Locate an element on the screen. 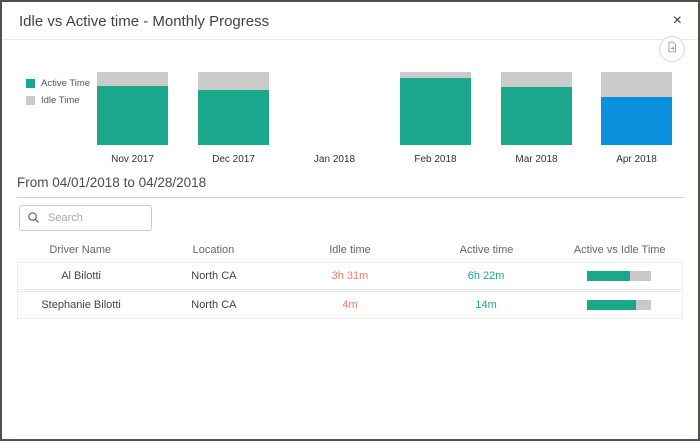 Image resolution: width=700 pixels, height=441 pixels. col-header-driver-name: Driver Name is located at coordinates (80, 250).